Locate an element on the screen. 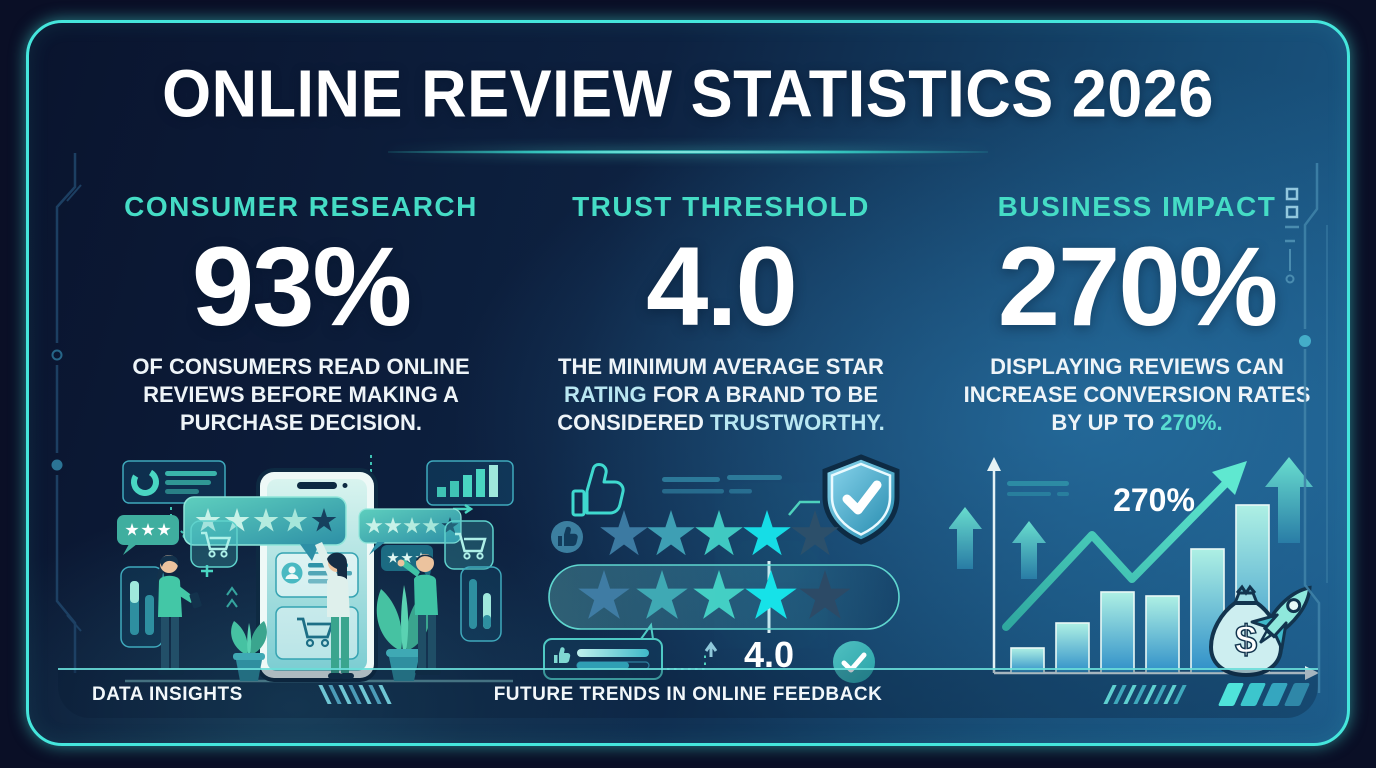 The height and width of the screenshot is (768, 1376). column-header: CONSUMER RESEARCH is located at coordinates (301, 206).